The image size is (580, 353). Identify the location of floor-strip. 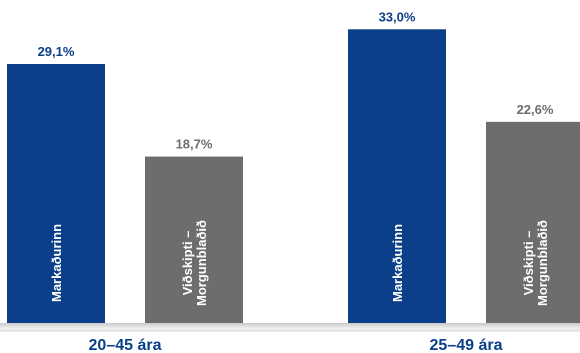
(290, 326).